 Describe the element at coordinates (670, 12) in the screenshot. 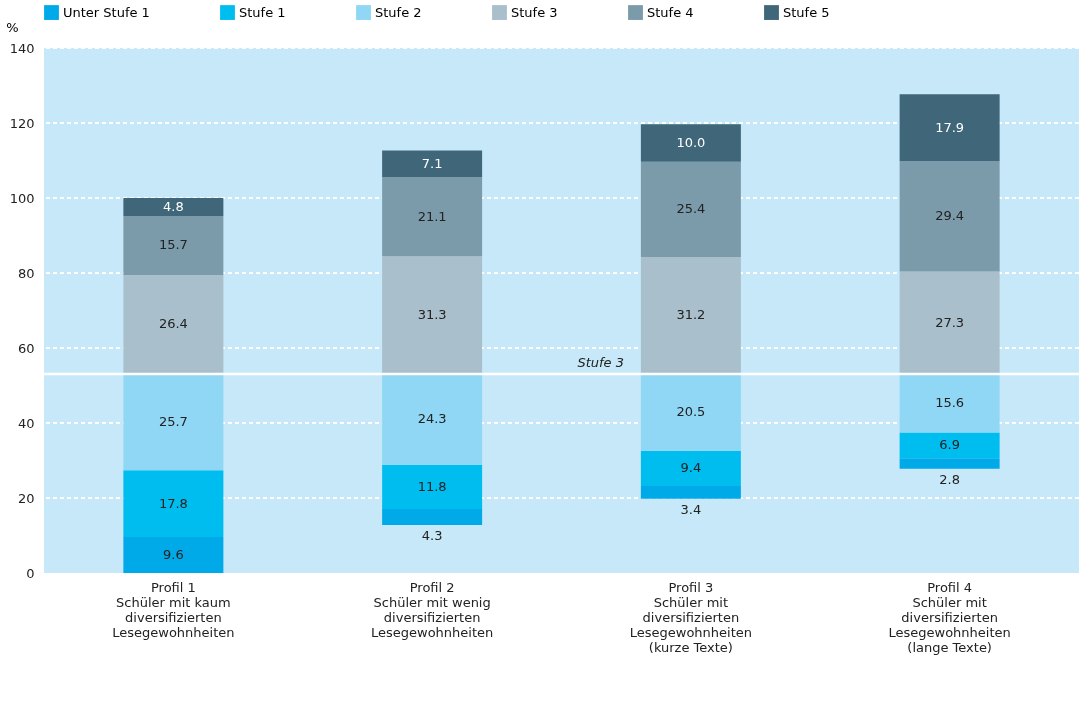

I see `legend-label: Stufe 4` at that location.